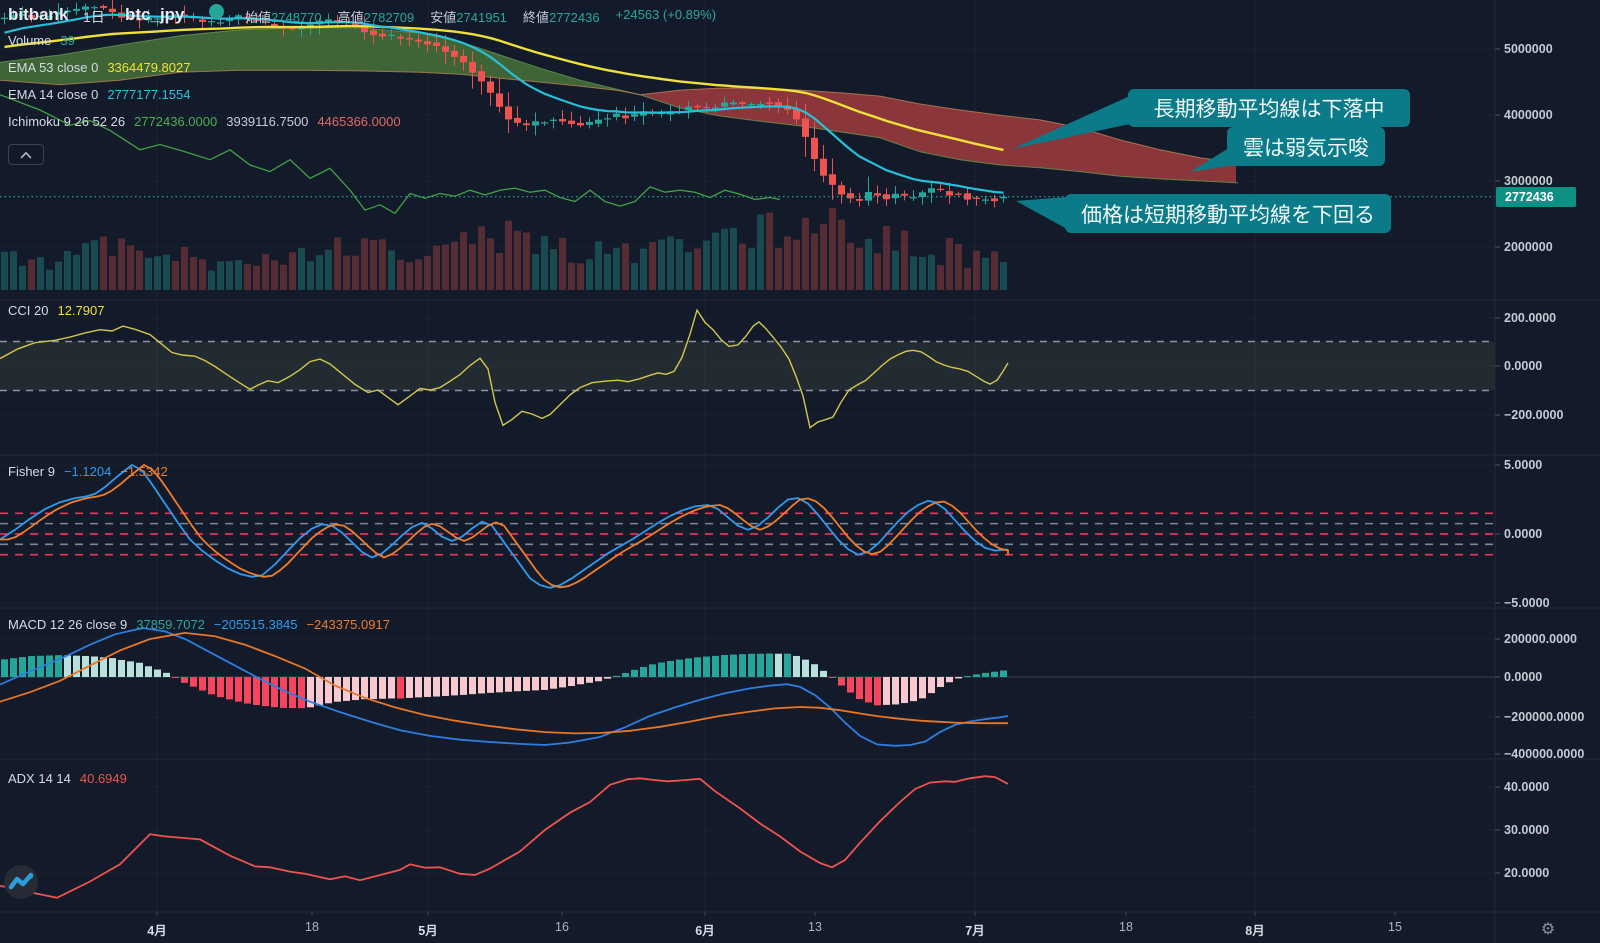 This screenshot has width=1600, height=943. What do you see at coordinates (504, 837) in the screenshot?
I see `adx-line` at bounding box center [504, 837].